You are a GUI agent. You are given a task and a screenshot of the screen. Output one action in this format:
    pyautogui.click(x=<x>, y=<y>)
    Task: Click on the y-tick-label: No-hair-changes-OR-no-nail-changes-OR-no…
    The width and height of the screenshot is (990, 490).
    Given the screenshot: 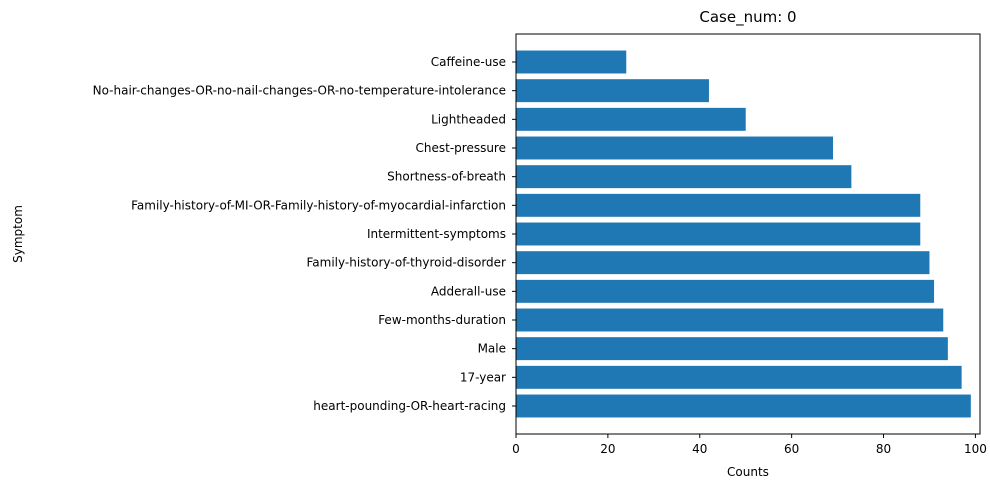 What is the action you would take?
    pyautogui.click(x=299, y=91)
    